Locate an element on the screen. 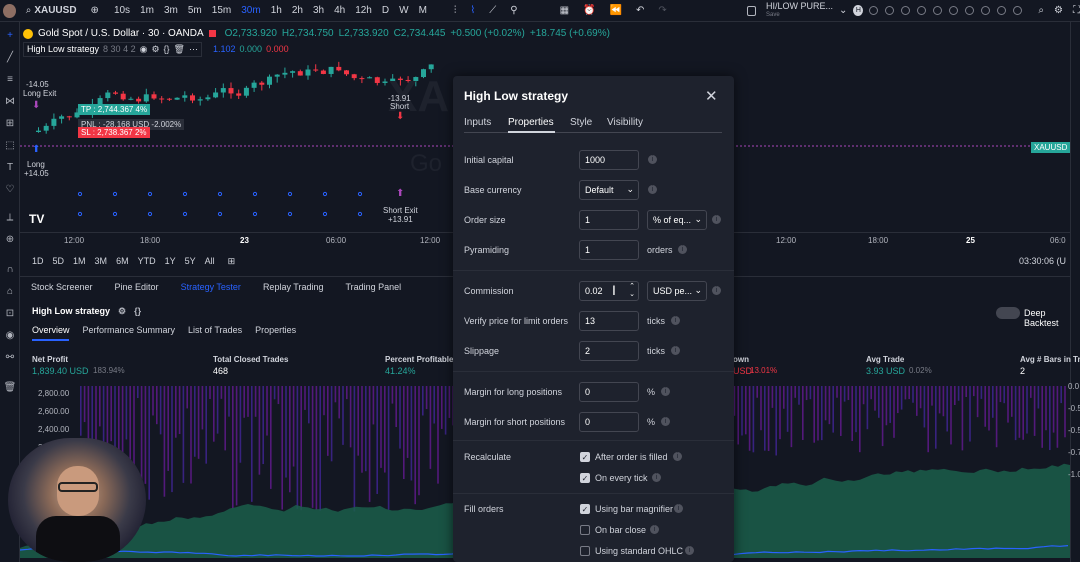  symbol-search: XAUUSD is located at coordinates (55, 10).